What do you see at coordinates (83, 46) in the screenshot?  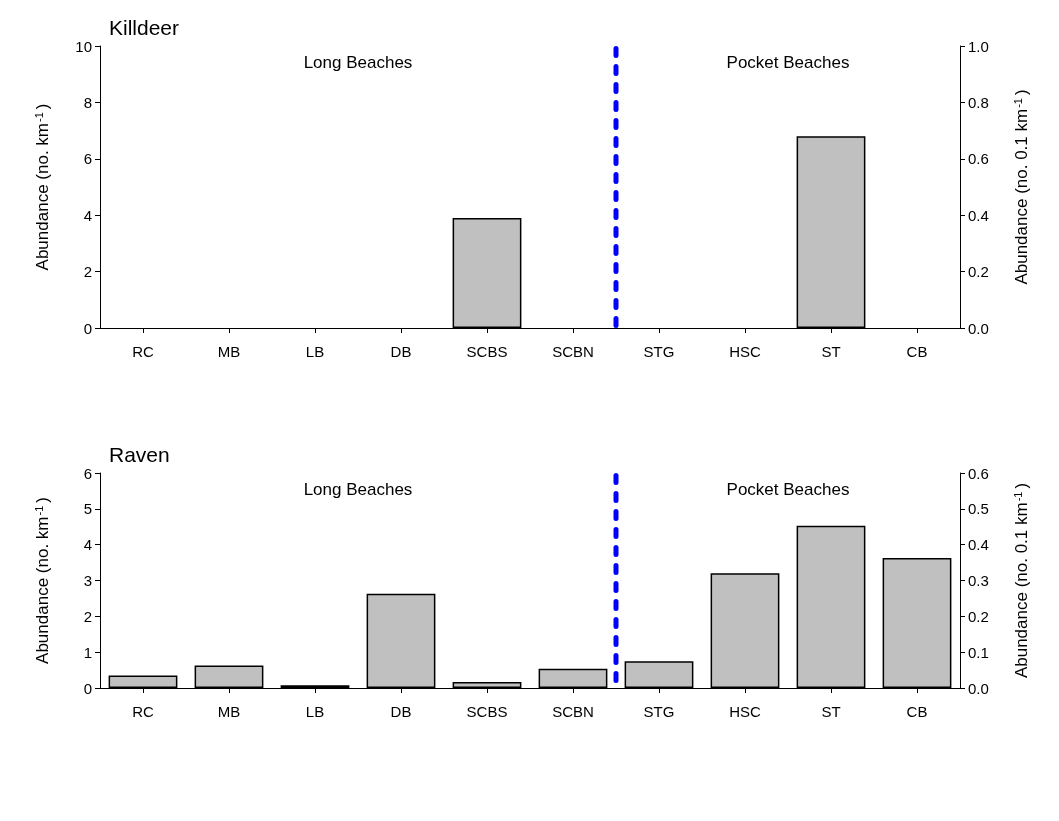 I see `y-tick-label: 10` at bounding box center [83, 46].